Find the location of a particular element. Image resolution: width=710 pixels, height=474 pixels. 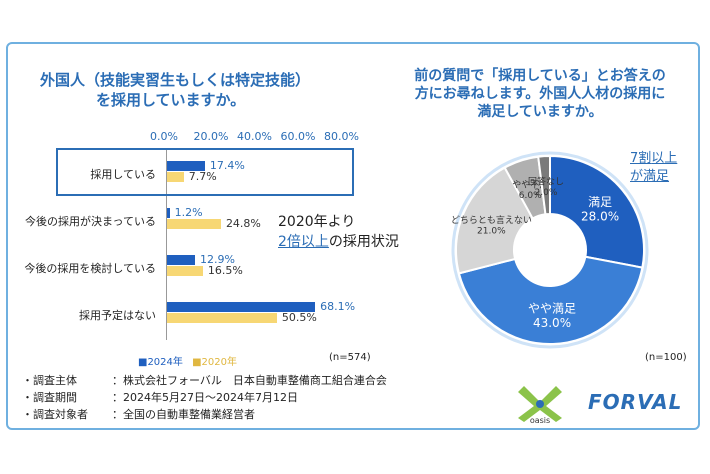

right-callout-emphasis: 7割 is located at coordinates (641, 158).